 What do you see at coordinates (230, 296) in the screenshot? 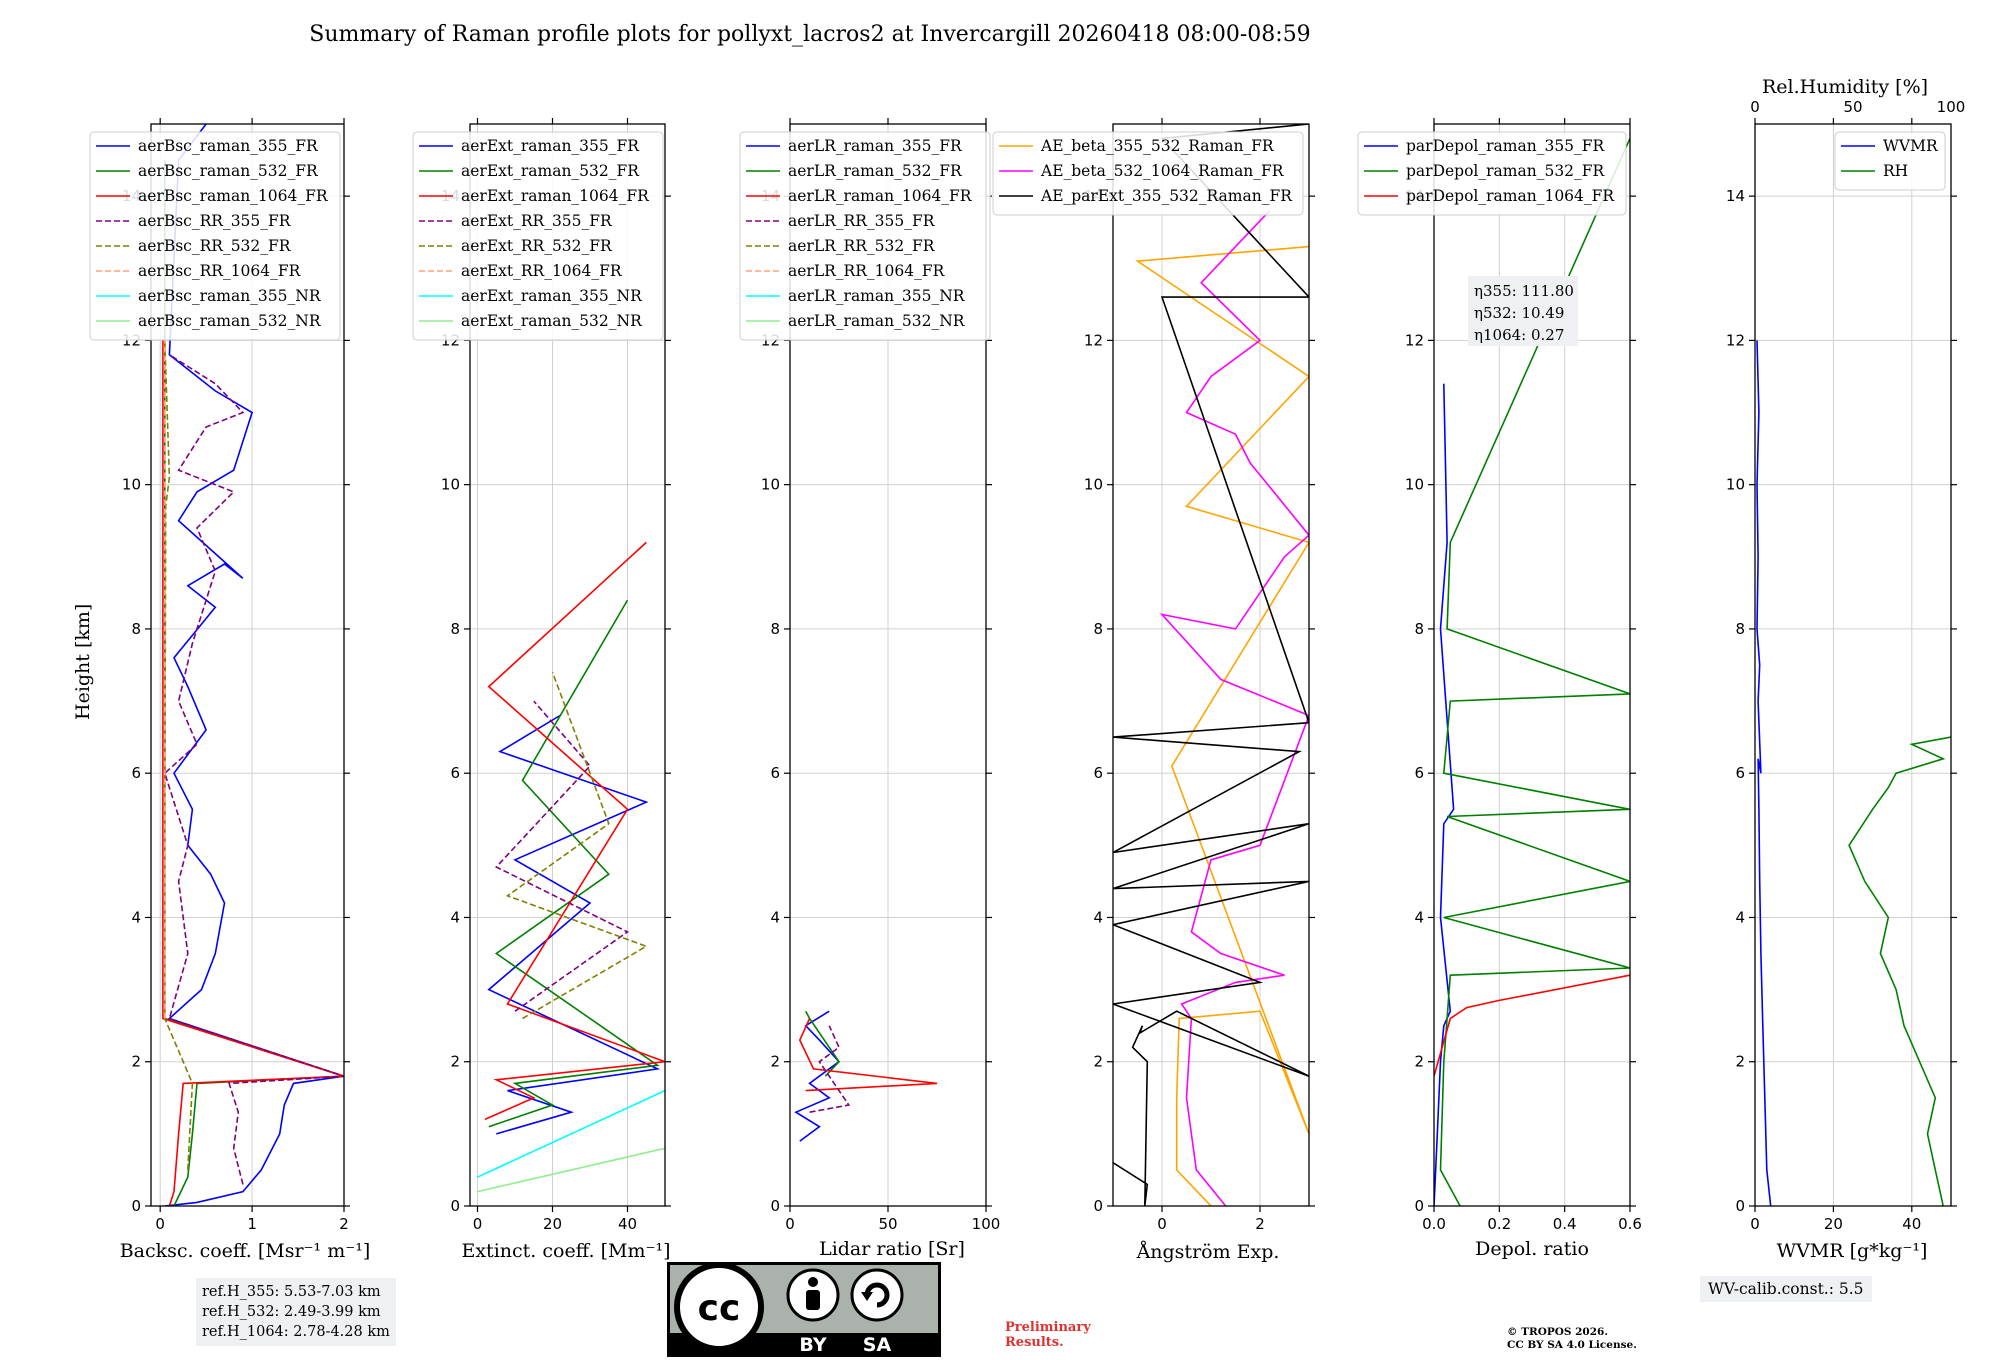
I see `legend-label: aerBsc_raman_355_NR` at bounding box center [230, 296].